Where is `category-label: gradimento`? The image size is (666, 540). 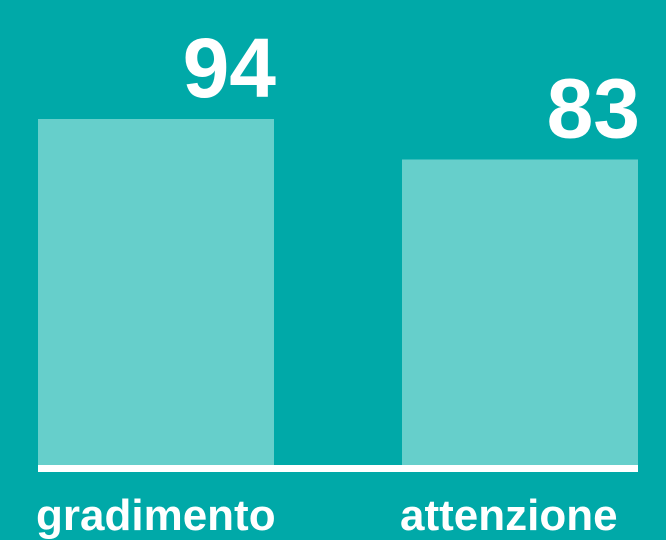
category-label: gradimento is located at coordinates (156, 515).